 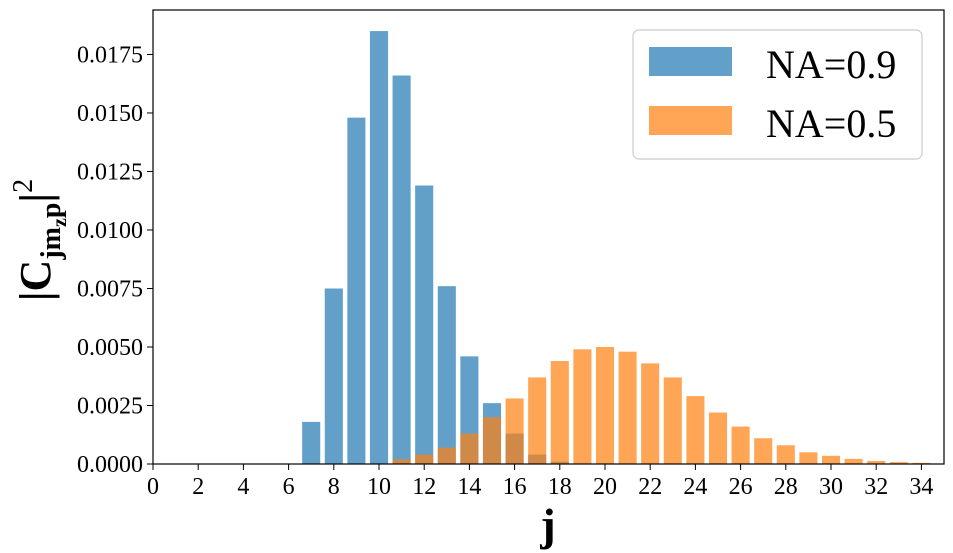 What do you see at coordinates (243, 487) in the screenshot?
I see `x-tick-label: 4` at bounding box center [243, 487].